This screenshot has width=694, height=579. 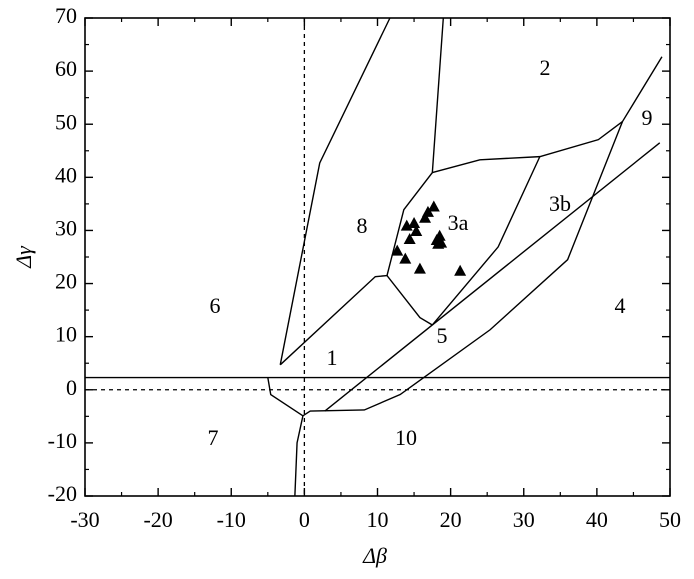 What do you see at coordinates (597, 519) in the screenshot?
I see `x-tick-label: 40` at bounding box center [597, 519].